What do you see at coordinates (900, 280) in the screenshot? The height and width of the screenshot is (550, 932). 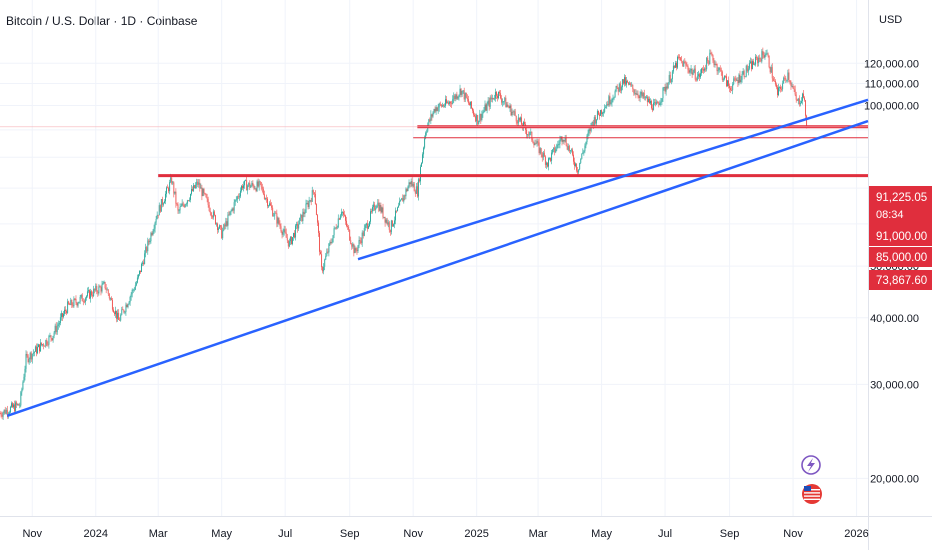 I see `price-badge` at bounding box center [900, 280].